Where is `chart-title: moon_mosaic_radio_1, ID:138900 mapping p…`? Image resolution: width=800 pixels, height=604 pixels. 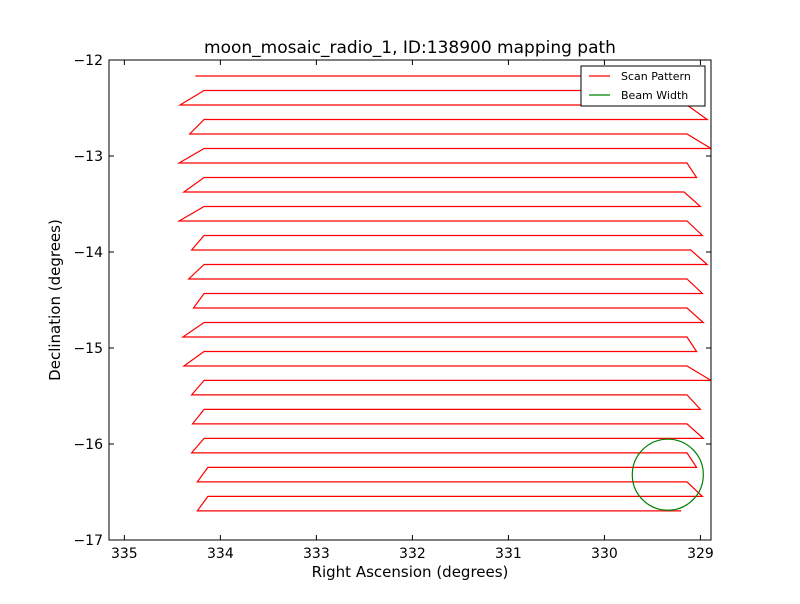 chart-title: moon_mosaic_radio_1, ID:138900 mapping p… is located at coordinates (410, 48).